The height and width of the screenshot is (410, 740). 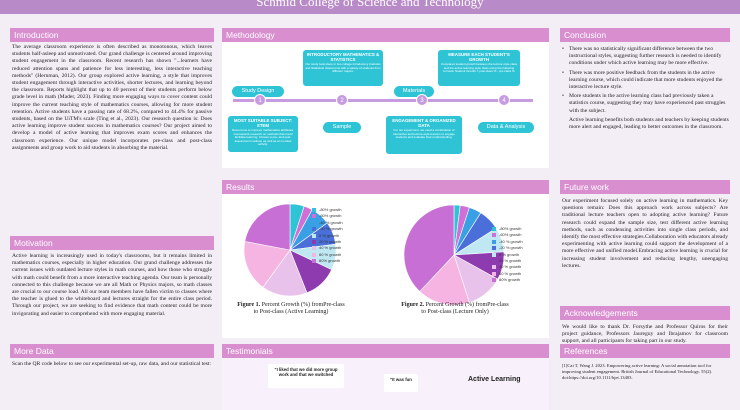 What do you see at coordinates (342, 127) in the screenshot?
I see `label-sample: Sample` at bounding box center [342, 127].